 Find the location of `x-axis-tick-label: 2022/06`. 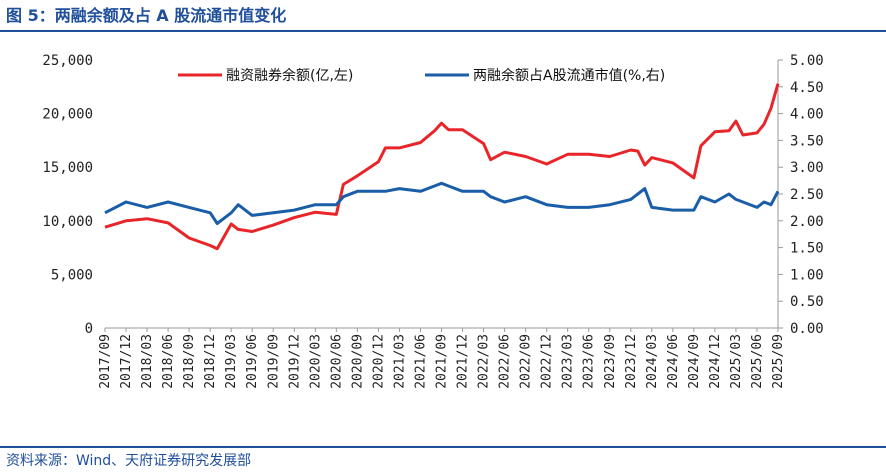

x-axis-tick-label: 2022/06 is located at coordinates (505, 361).